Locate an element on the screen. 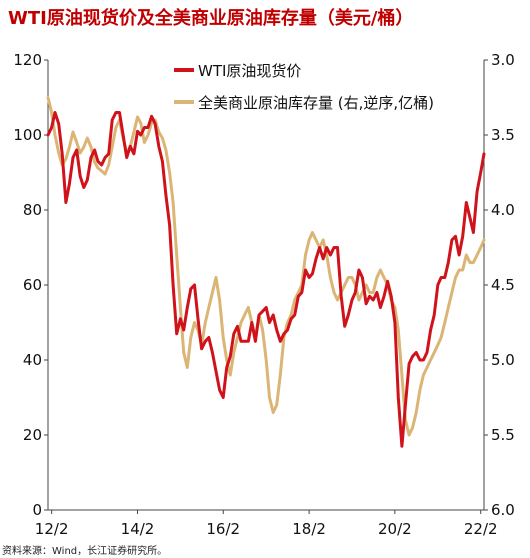  source-note: 资料来源：Wind，长江证券研究所。 is located at coordinates (85, 551).